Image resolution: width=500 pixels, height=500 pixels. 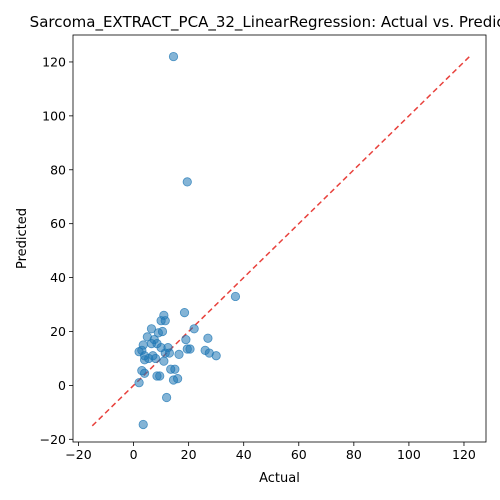 I want to click on x-tick-label: 20, so click(x=189, y=454).